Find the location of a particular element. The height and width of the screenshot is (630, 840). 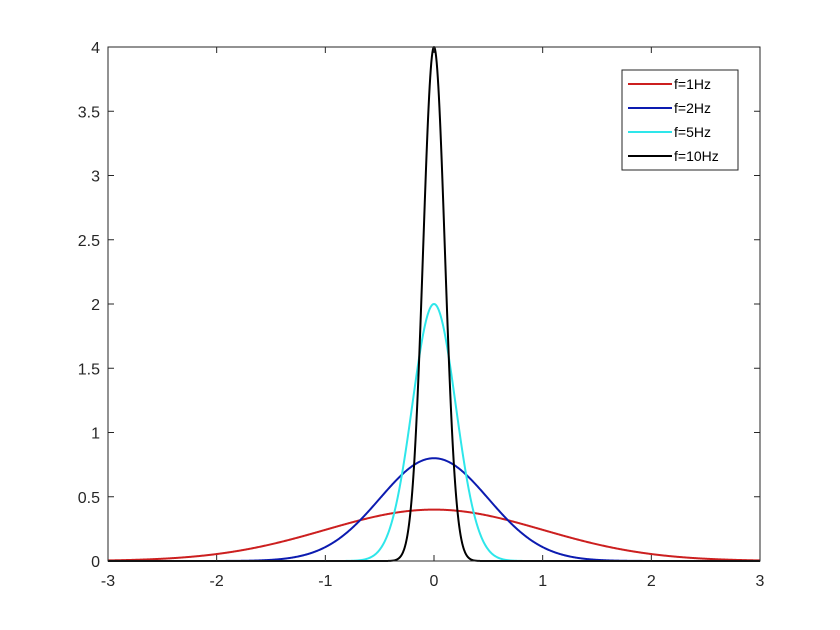

legend: f=1Hz f=2Hz f=5Hz f=10Hz is located at coordinates (680, 120).